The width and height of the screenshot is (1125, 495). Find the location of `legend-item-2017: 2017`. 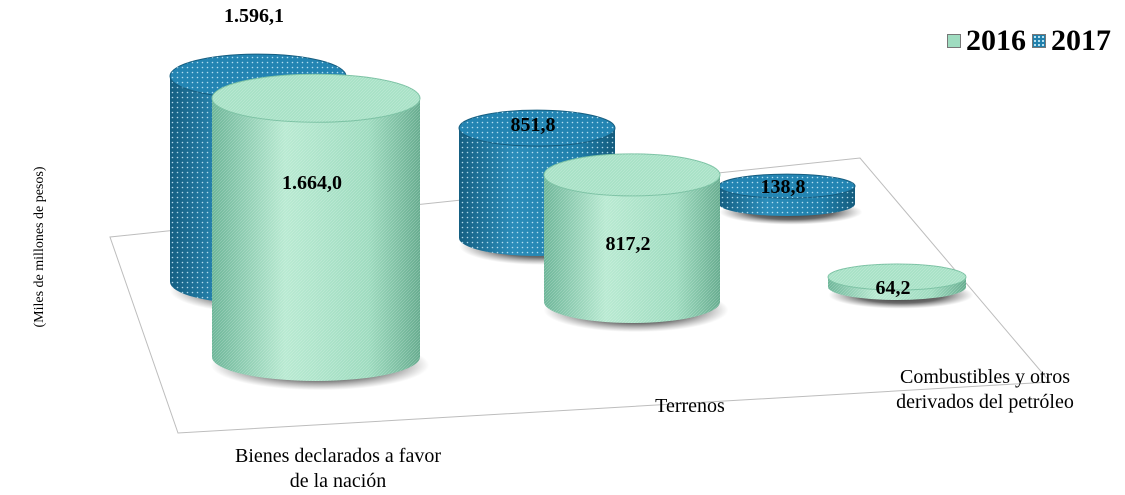

legend-item-2017: 2017 is located at coordinates (1071, 41).